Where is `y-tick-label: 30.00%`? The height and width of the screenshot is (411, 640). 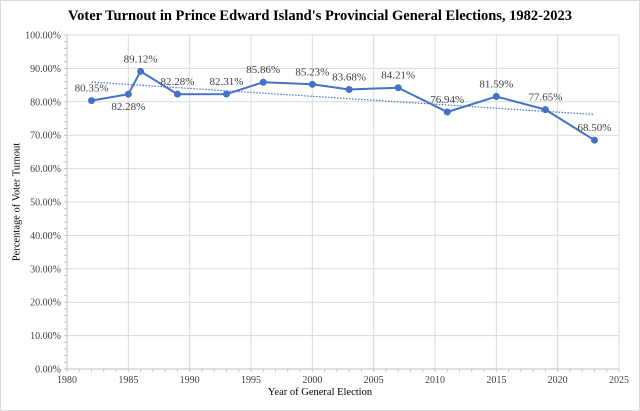 y-tick-label: 30.00% is located at coordinates (45, 269).